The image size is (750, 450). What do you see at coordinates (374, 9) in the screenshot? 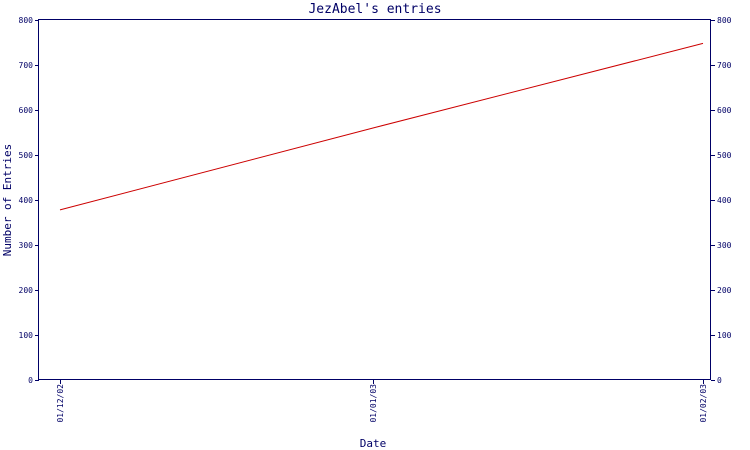
I see `chart-title: JezAbel's entries` at bounding box center [374, 9].